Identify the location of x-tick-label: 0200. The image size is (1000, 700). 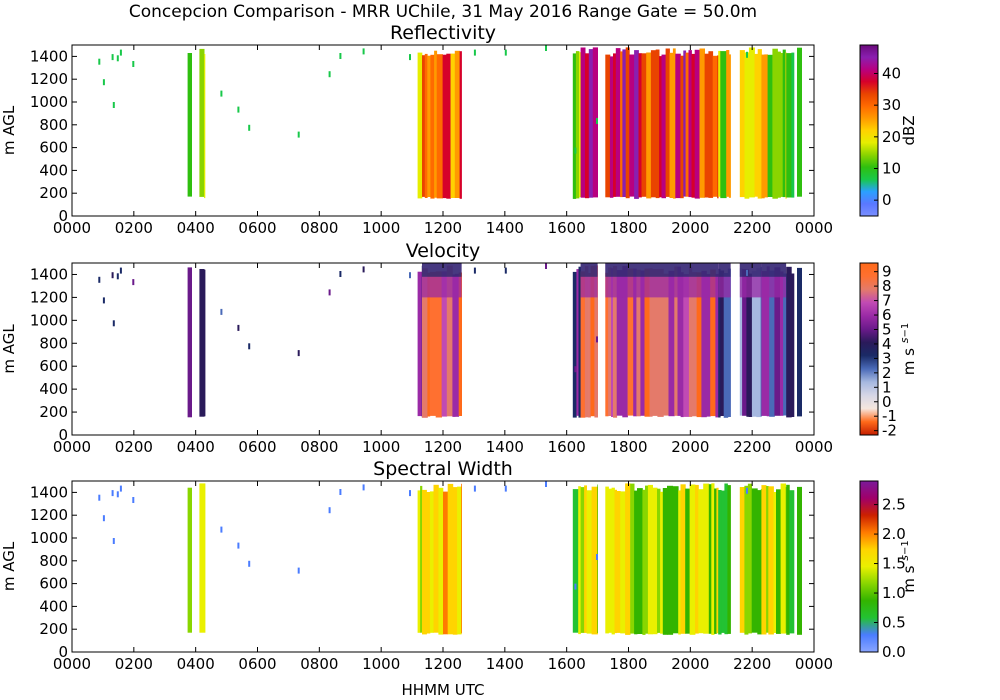
(134, 228).